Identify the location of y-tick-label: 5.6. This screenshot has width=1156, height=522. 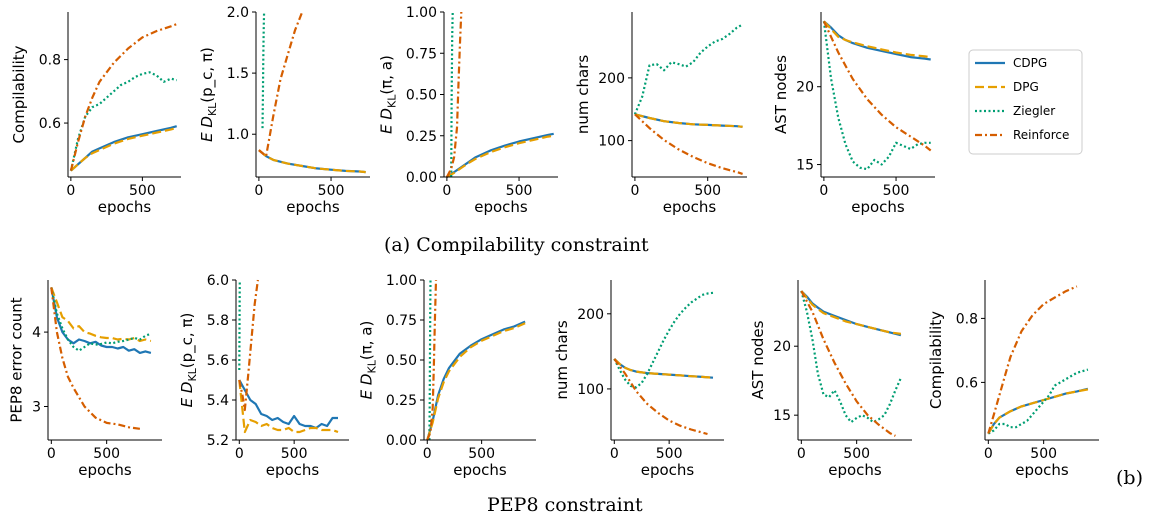
(218, 361).